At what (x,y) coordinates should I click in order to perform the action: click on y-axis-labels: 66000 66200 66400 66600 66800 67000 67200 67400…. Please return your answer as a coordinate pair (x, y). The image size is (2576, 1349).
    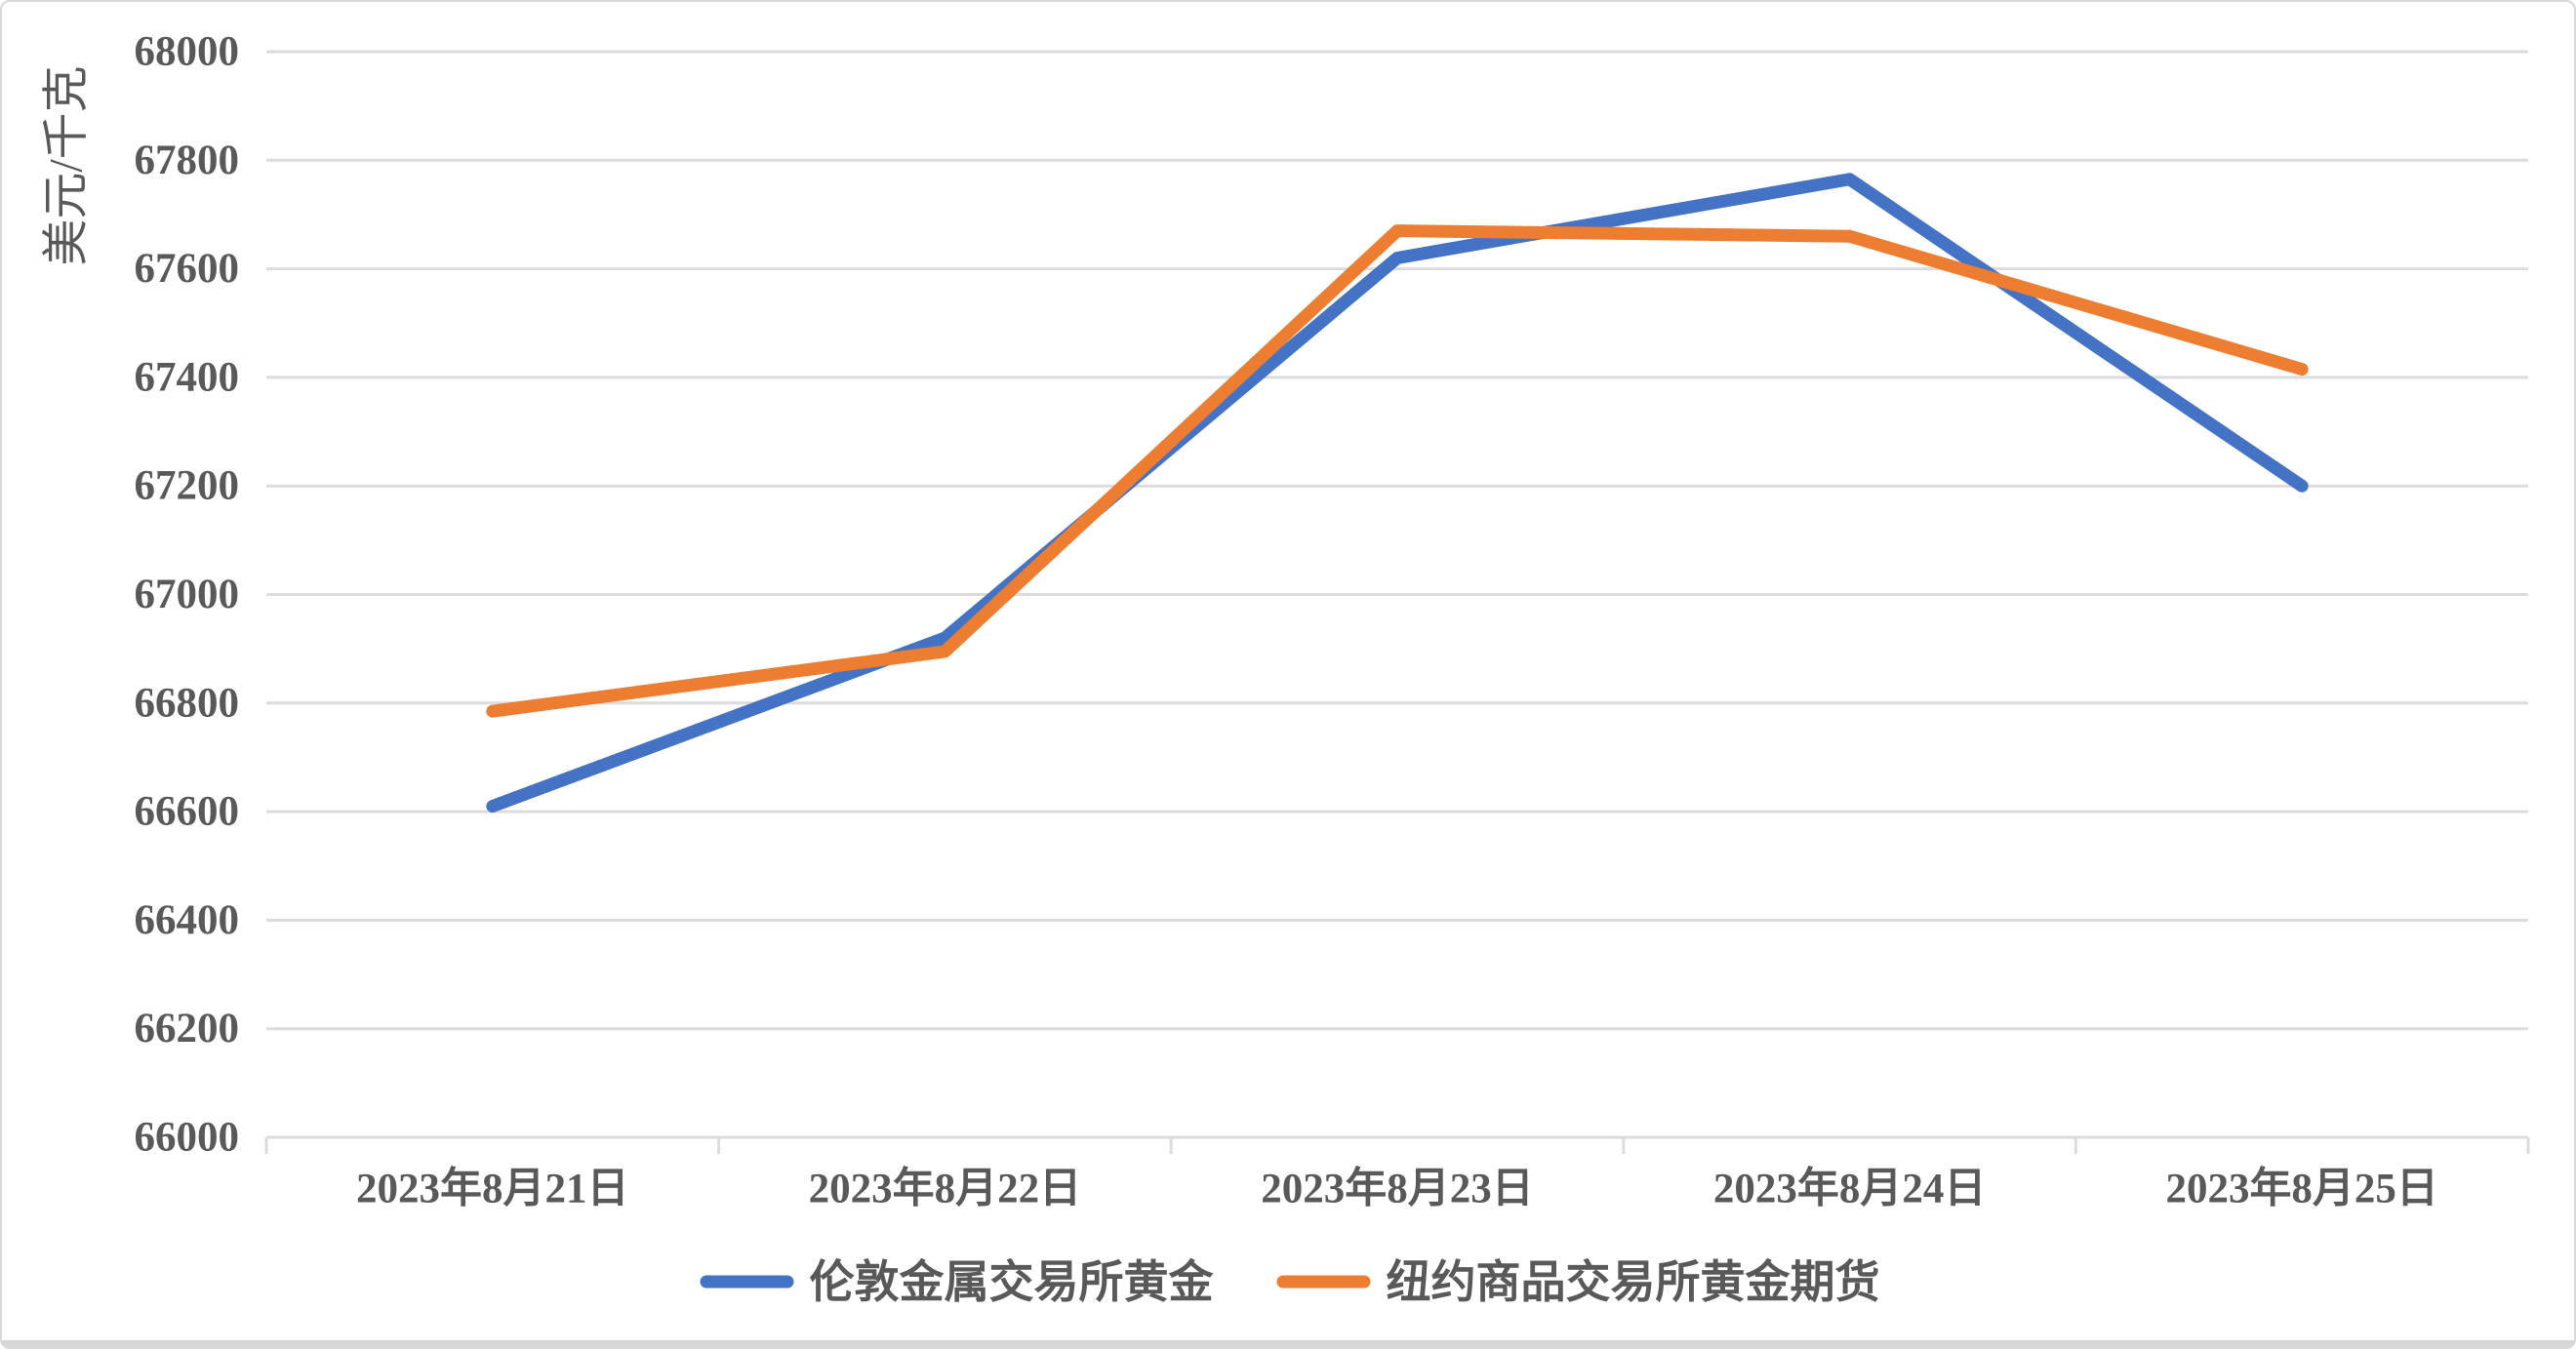
    Looking at the image, I should click on (187, 595).